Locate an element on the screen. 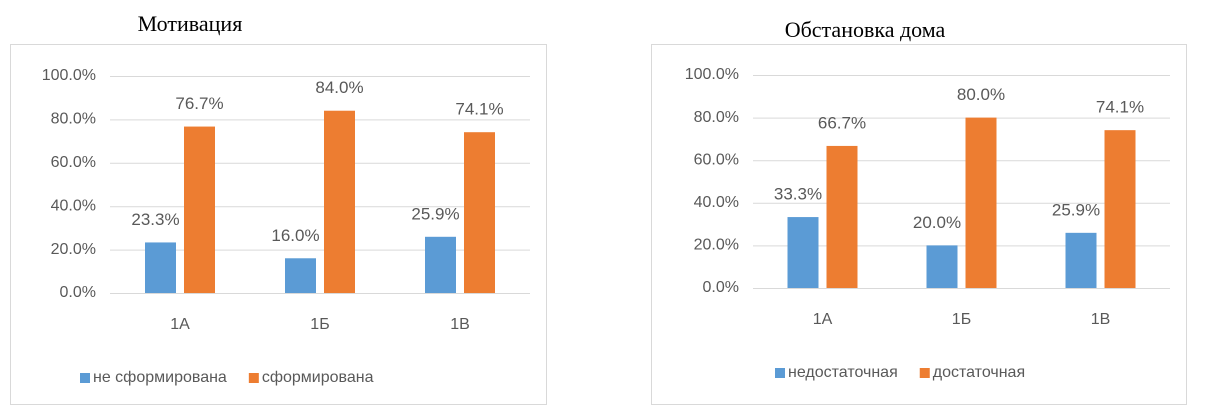 The height and width of the screenshot is (408, 1219). legend-label: недостаточная is located at coordinates (843, 372).